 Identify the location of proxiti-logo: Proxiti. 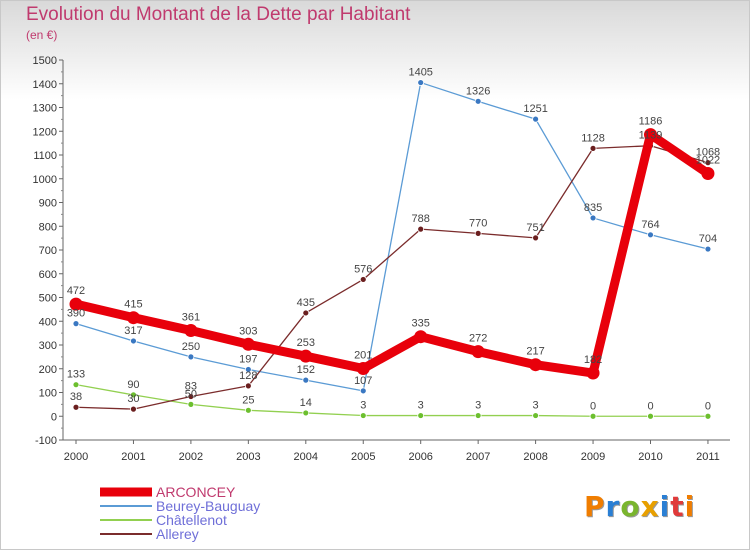
(639, 506).